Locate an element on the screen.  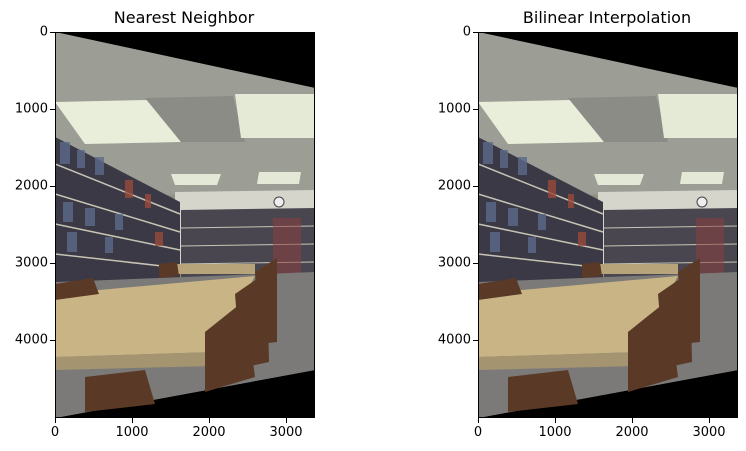
right-ytick-label: 1000 is located at coordinates (454, 109).